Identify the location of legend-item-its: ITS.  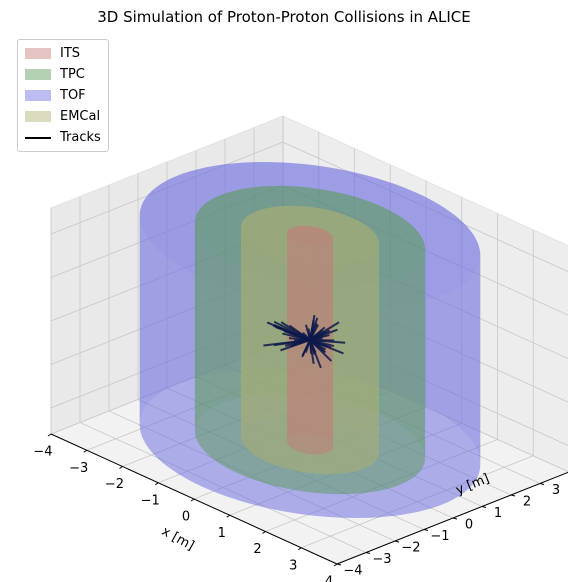
(63, 53).